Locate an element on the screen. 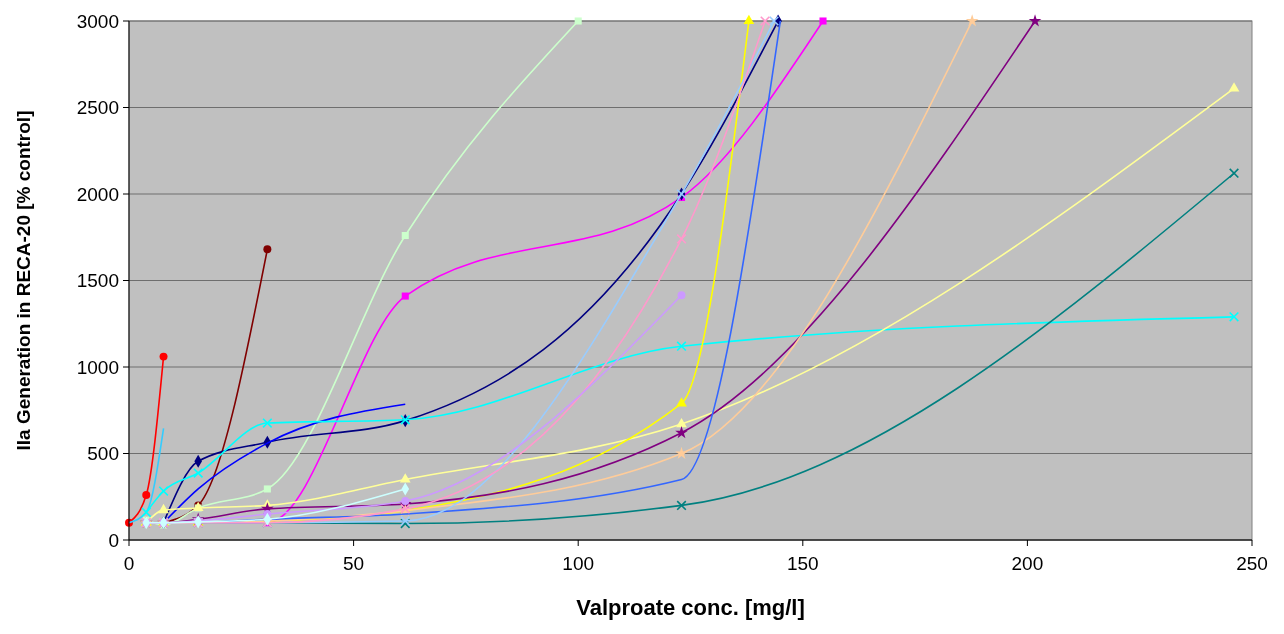 The image size is (1284, 634). x-tick-label: 0 is located at coordinates (129, 563).